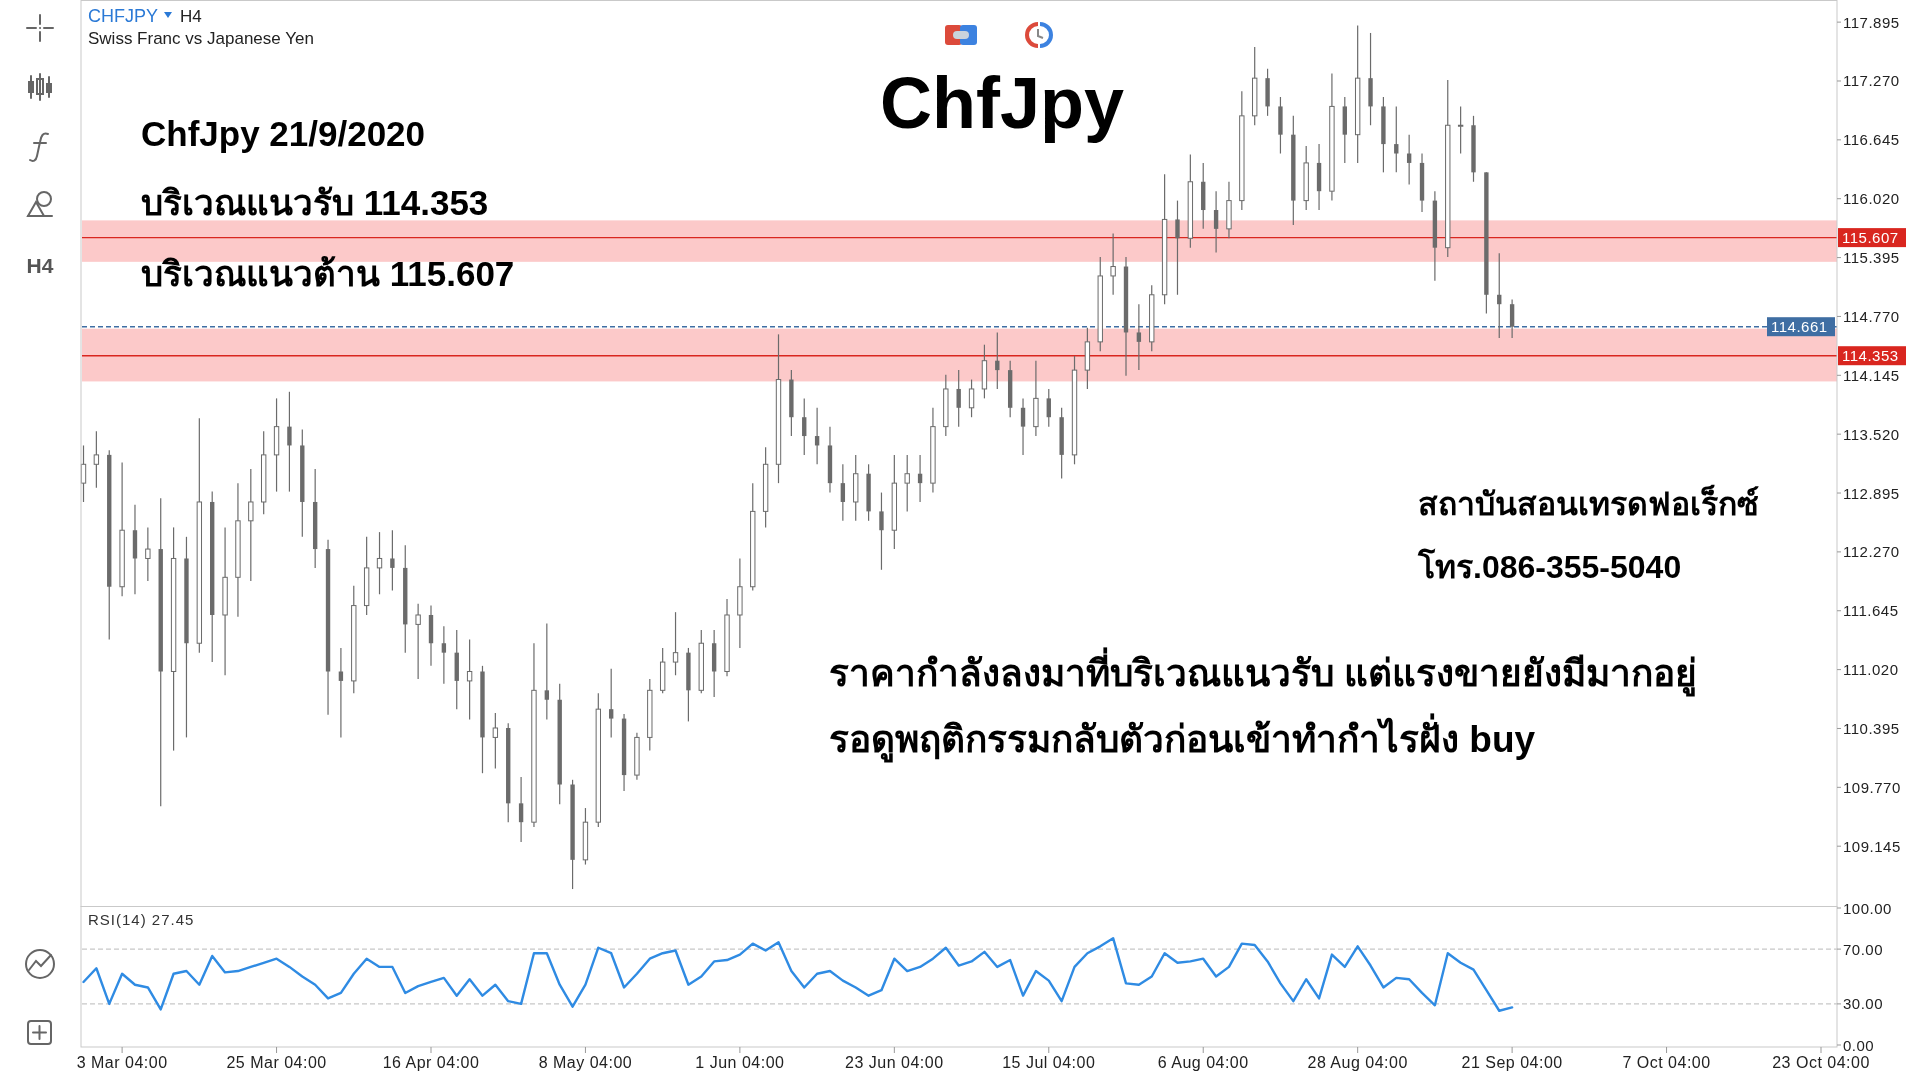  Describe the element at coordinates (1002, 103) in the screenshot. I see `text: ChfJpy` at that location.